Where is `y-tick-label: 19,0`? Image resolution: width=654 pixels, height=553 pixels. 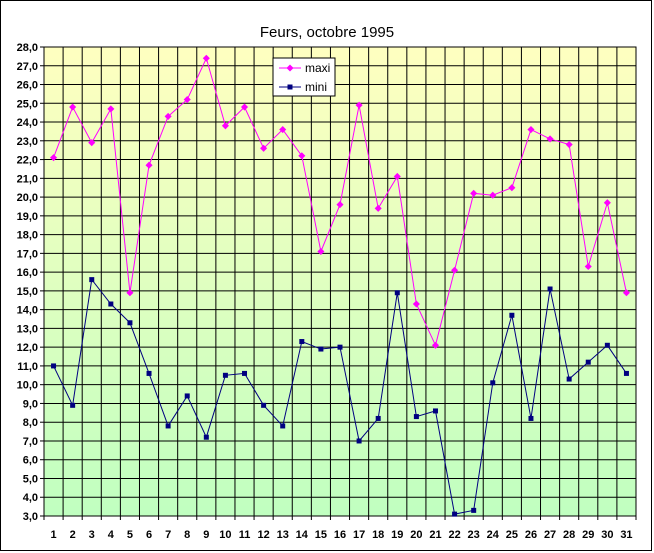 y-tick-label: 19,0 is located at coordinates (27, 217).